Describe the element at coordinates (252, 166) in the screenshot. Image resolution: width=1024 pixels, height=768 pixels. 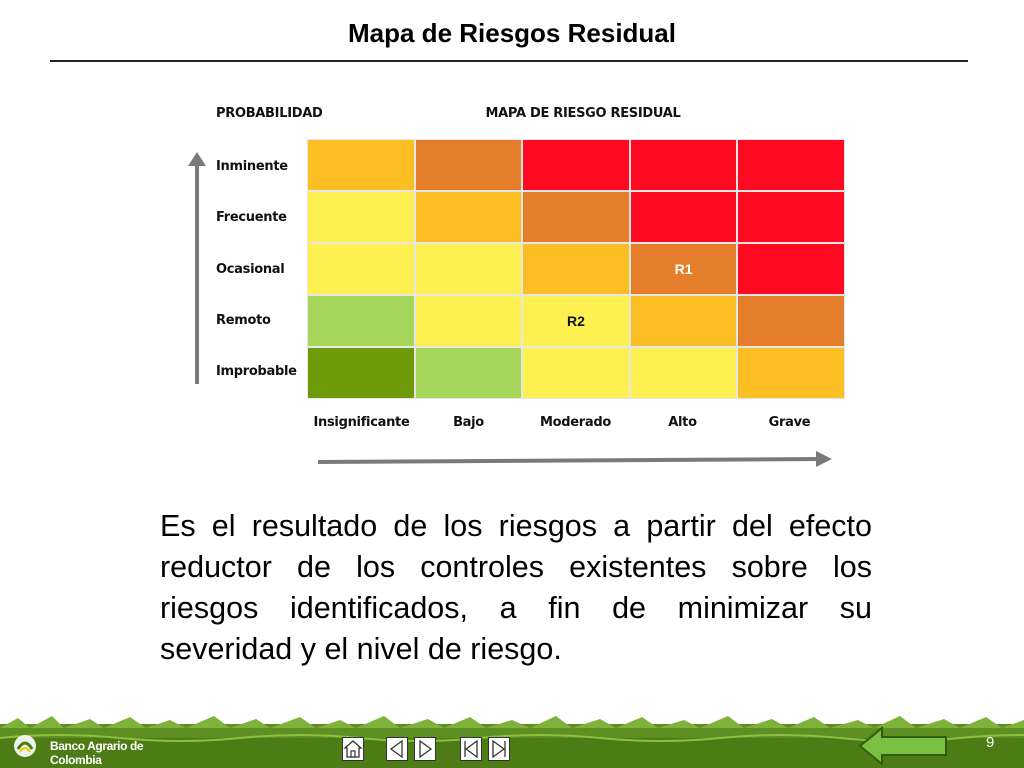
I see `row-label-inminente: Inminente` at that location.